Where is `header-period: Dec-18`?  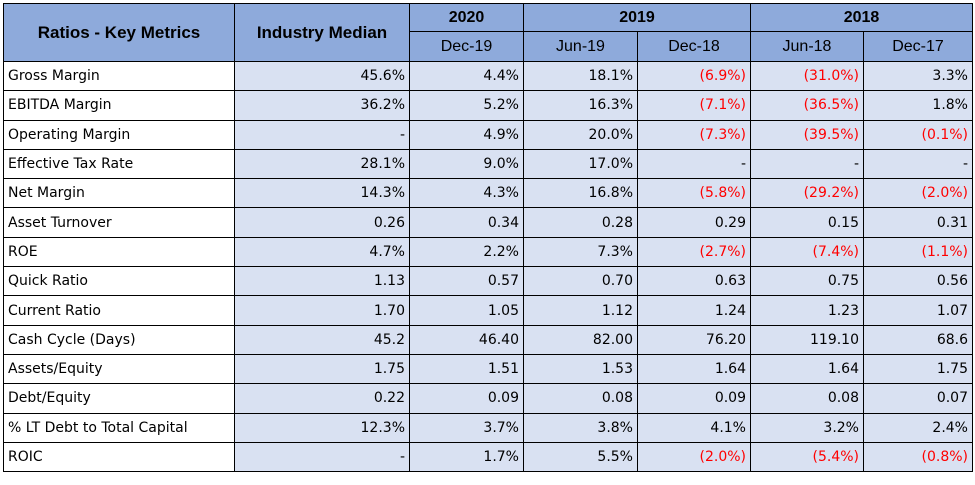 header-period: Dec-18 is located at coordinates (694, 46).